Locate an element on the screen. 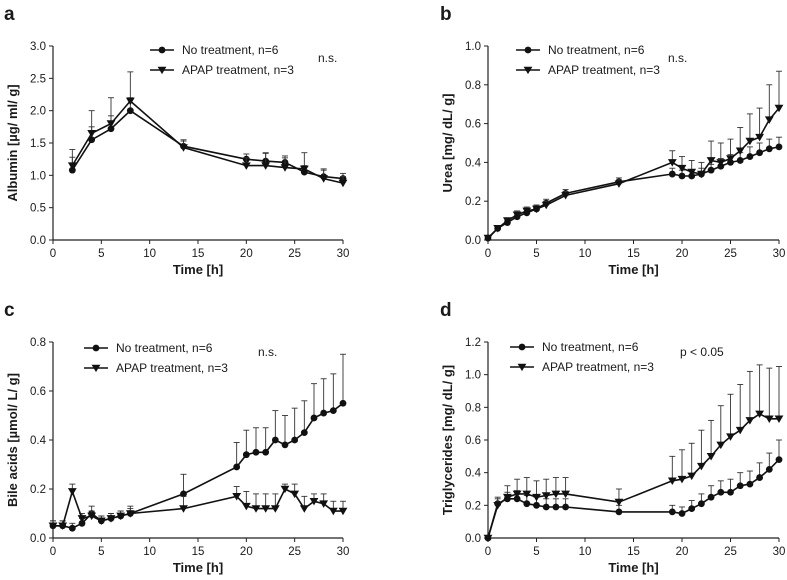 Image resolution: width=787 pixels, height=580 pixels. y-tick-label: 0.5 is located at coordinates (38, 209).